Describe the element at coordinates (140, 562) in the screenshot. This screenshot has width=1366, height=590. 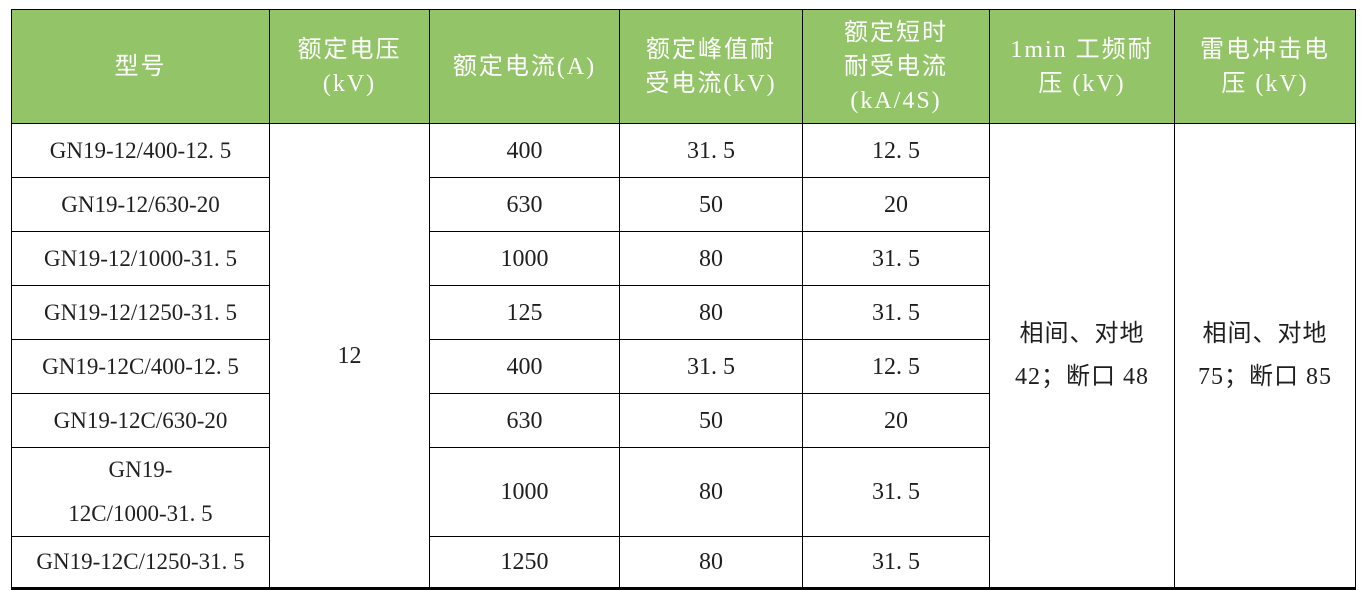
I see `model-cell: GN19-12C/1250-31. 5` at that location.